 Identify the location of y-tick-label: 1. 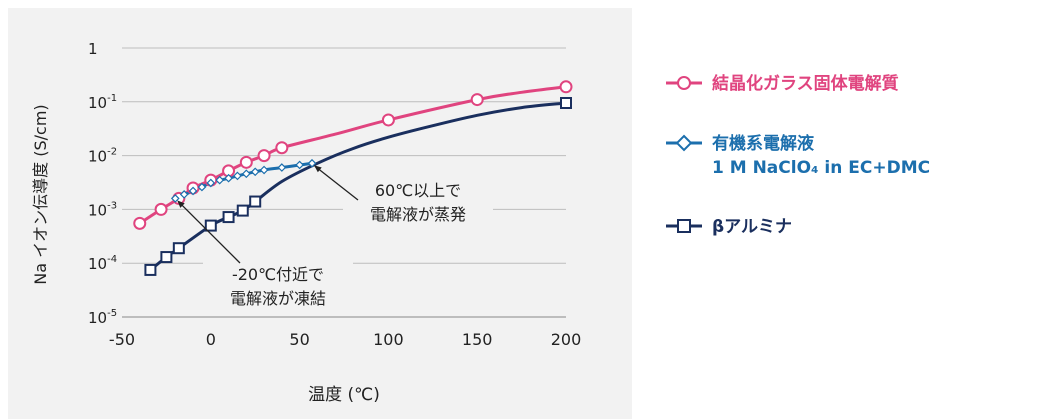
(93, 49).